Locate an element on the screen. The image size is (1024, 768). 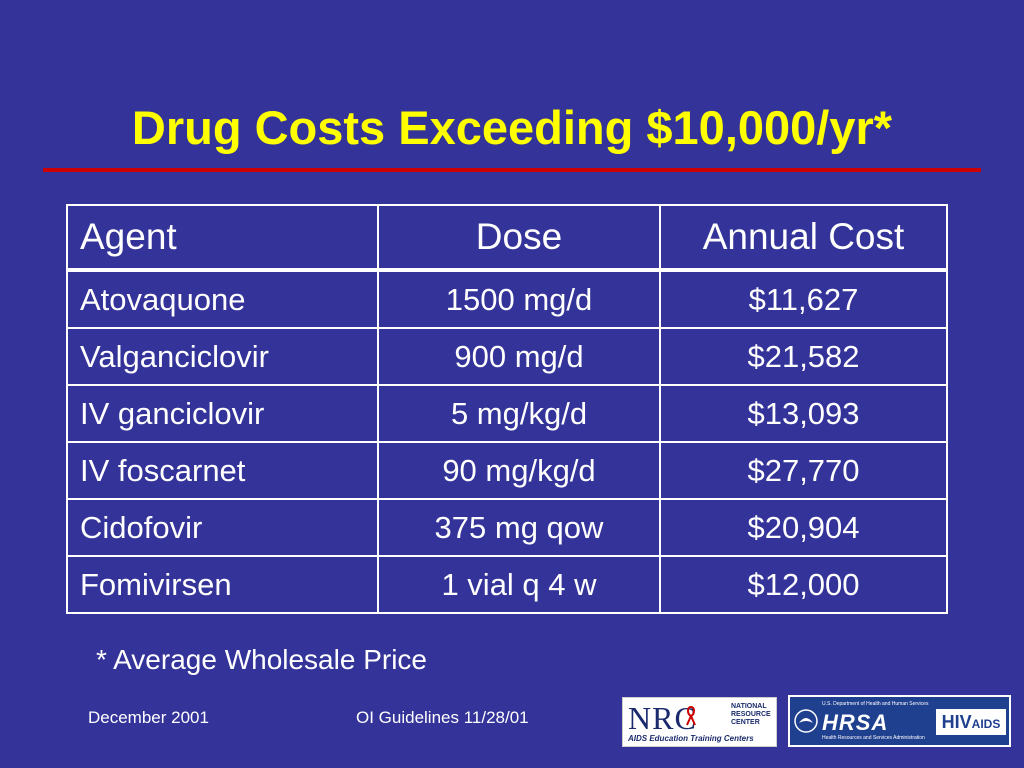
footnote: * Average Wholesale Price is located at coordinates (261, 659).